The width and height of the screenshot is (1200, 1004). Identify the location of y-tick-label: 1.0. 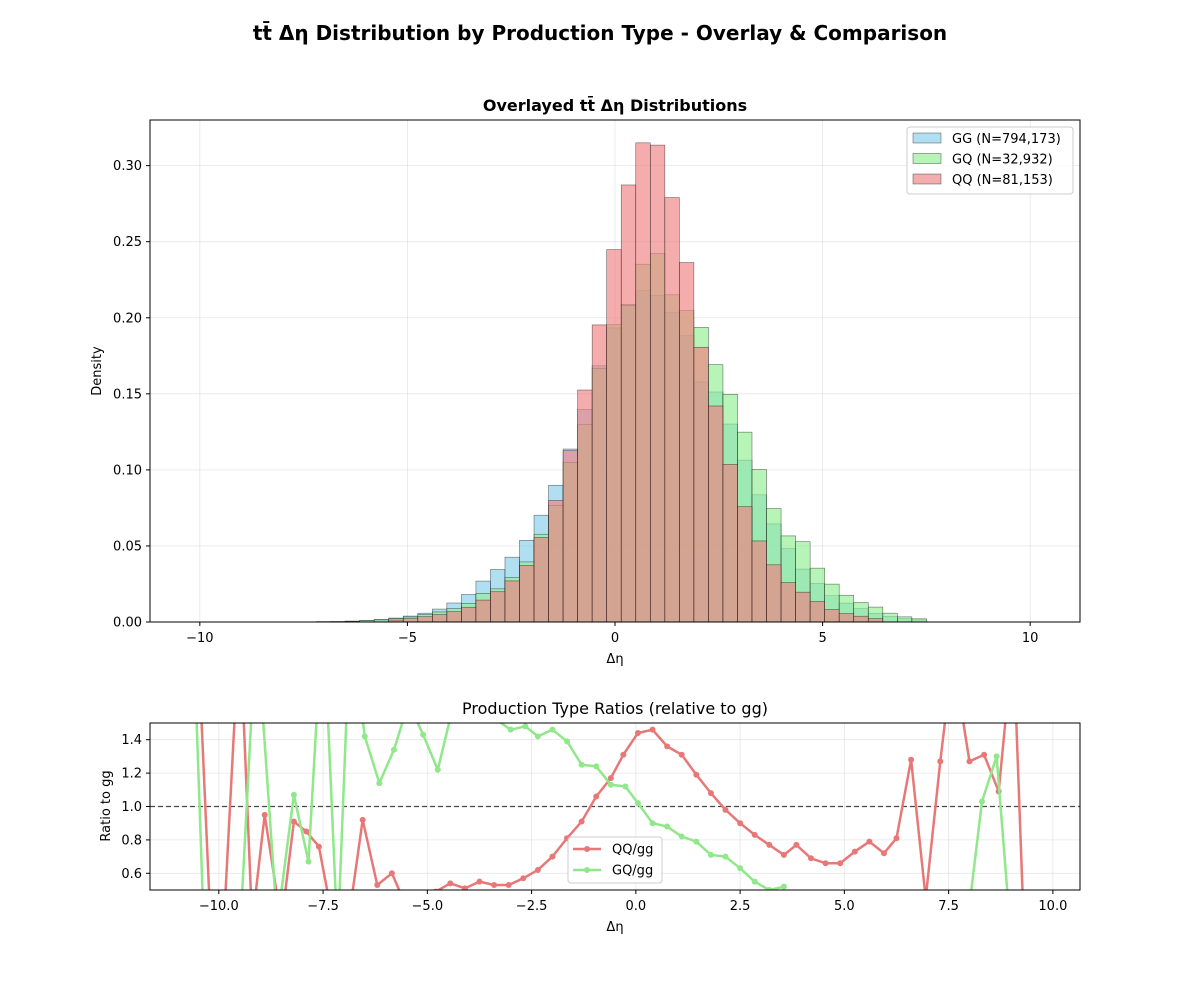
(131, 807).